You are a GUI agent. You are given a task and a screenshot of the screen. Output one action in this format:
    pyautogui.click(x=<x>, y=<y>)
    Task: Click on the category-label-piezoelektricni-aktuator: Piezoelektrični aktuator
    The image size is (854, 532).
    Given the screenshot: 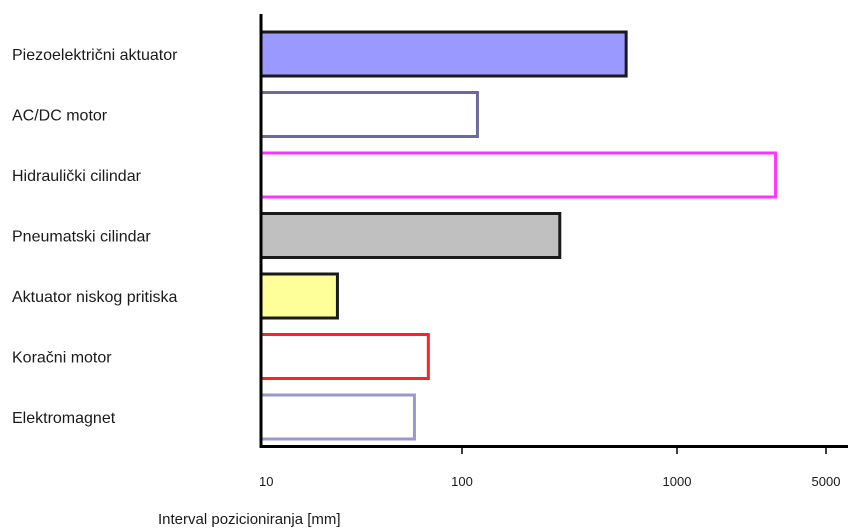 What is the action you would take?
    pyautogui.click(x=95, y=55)
    